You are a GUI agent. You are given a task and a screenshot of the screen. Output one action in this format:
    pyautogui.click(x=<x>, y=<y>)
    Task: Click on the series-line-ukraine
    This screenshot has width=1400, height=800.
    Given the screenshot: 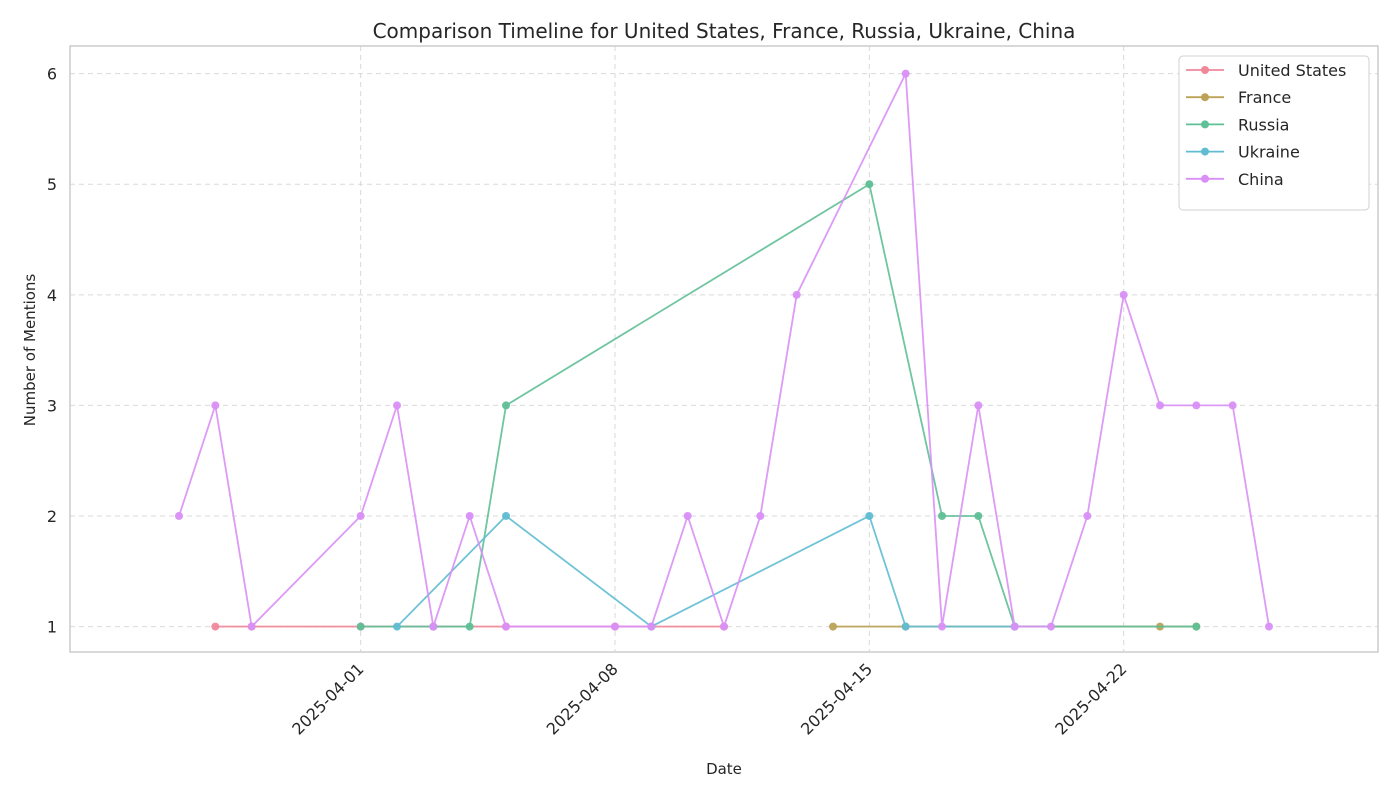 What is the action you would take?
    pyautogui.click(x=705, y=571)
    